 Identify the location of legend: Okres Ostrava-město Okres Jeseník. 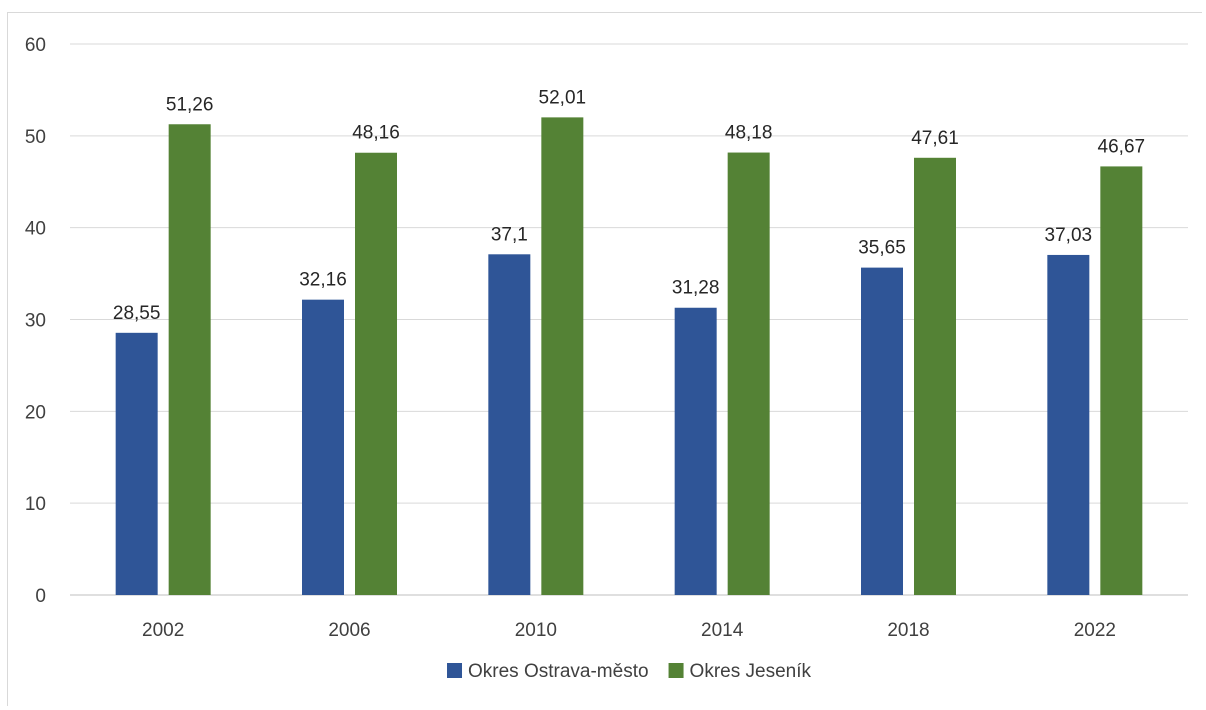
(629, 671).